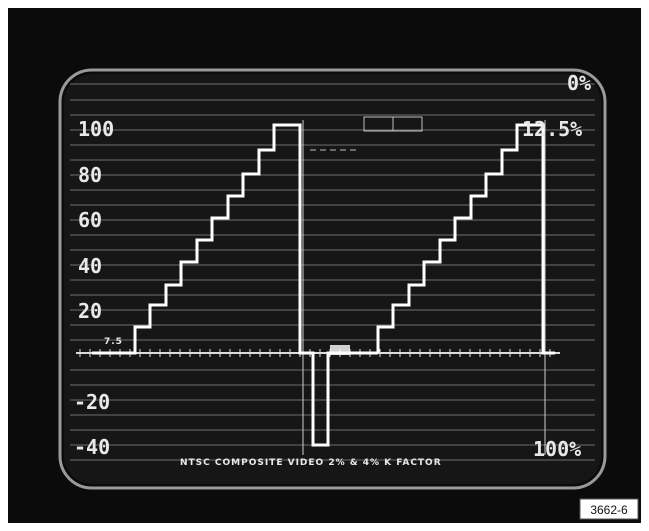 The height and width of the screenshot is (531, 649). Describe the element at coordinates (579, 83) in the screenshot. I see `percent-label-top: 0%` at that location.